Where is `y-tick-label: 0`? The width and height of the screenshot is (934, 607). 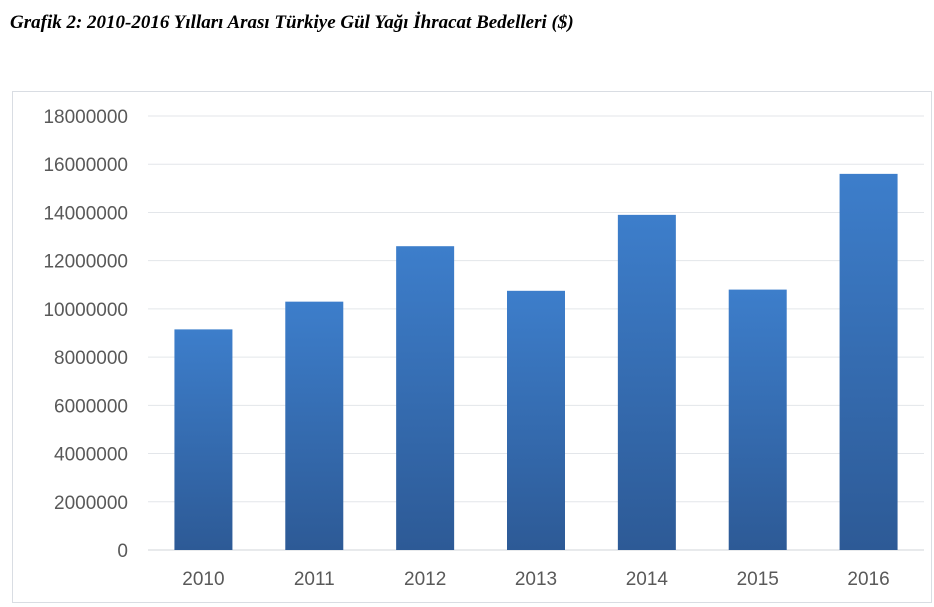 y-tick-label: 0 is located at coordinates (122, 551).